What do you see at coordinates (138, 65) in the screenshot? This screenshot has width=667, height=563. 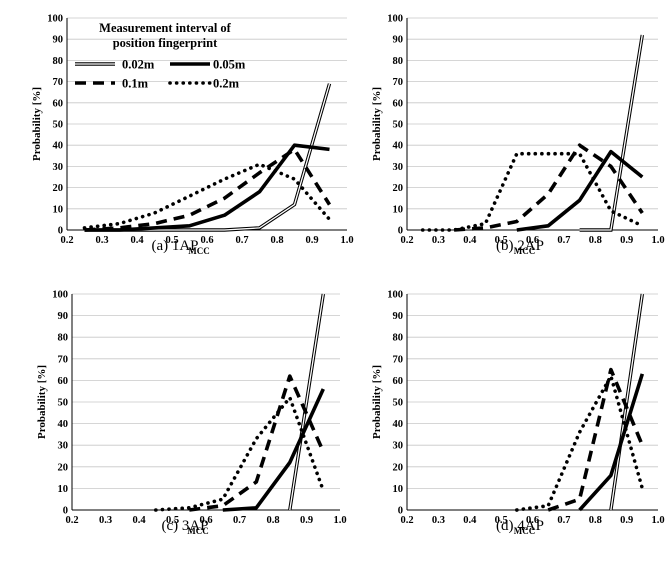 I see `legend-label: 0.02m` at bounding box center [138, 65].